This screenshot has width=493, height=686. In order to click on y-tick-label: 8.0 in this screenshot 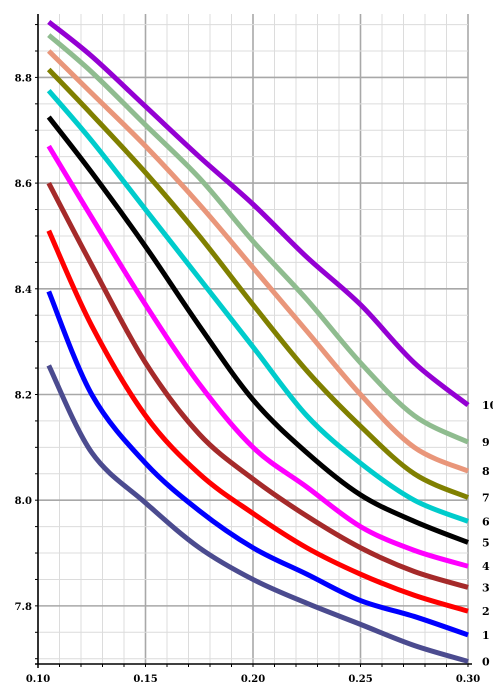, I will do `click(23, 501)`.